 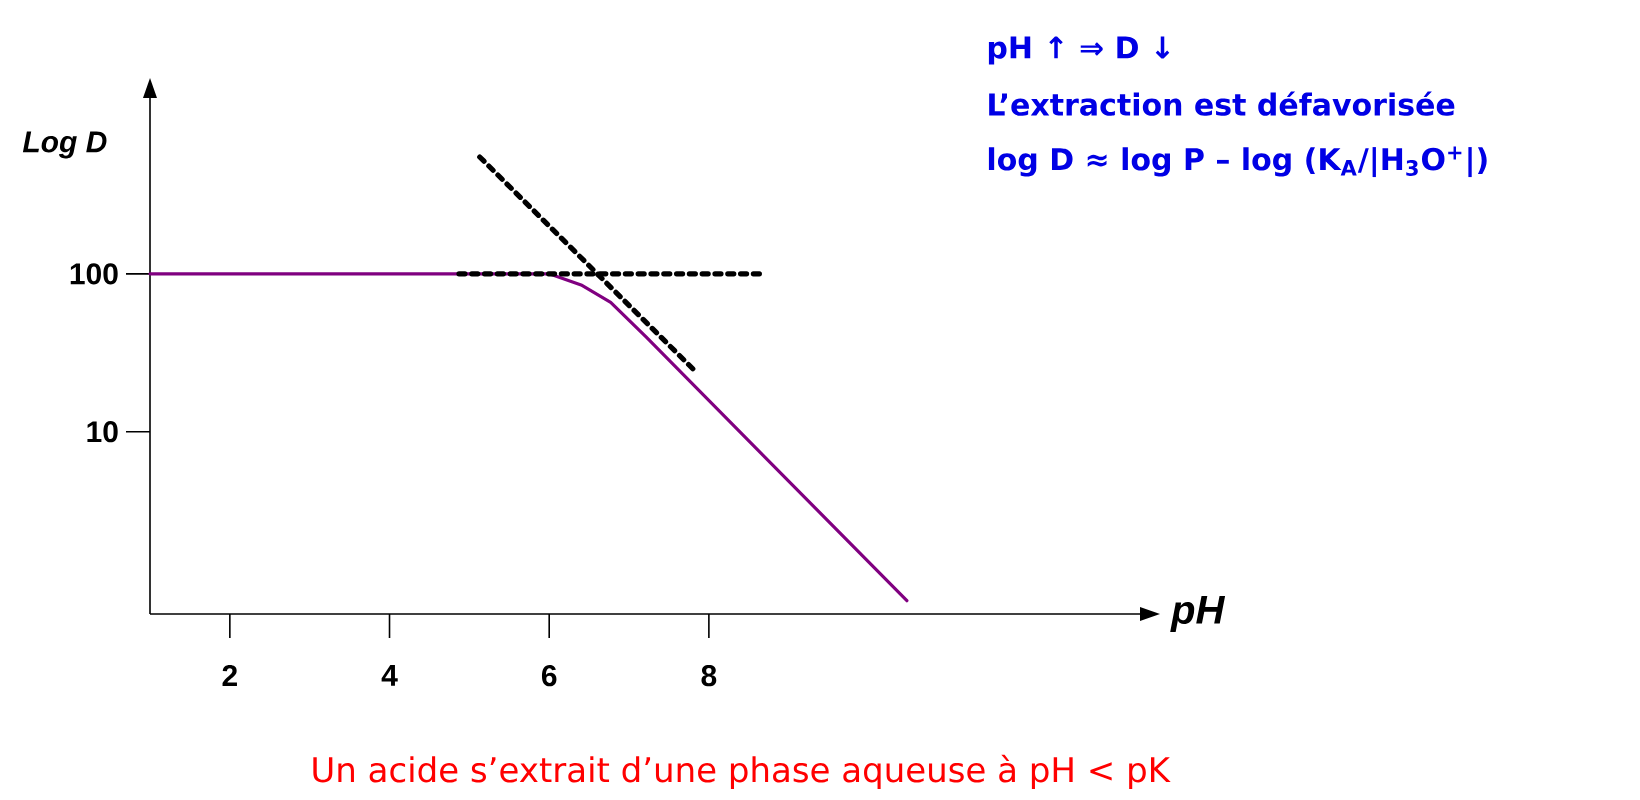 I want to click on x-tick-label: 2, so click(x=229, y=675).